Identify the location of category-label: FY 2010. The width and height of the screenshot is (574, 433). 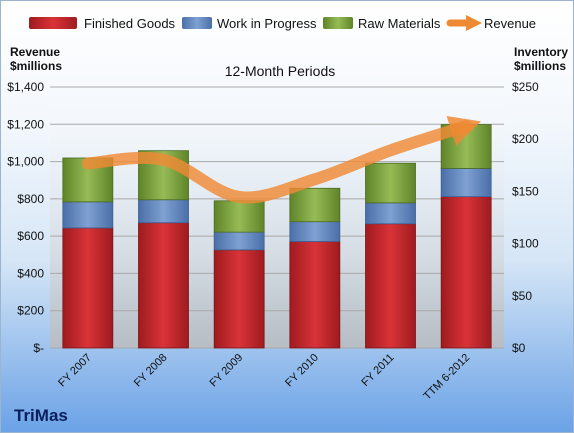
(302, 371).